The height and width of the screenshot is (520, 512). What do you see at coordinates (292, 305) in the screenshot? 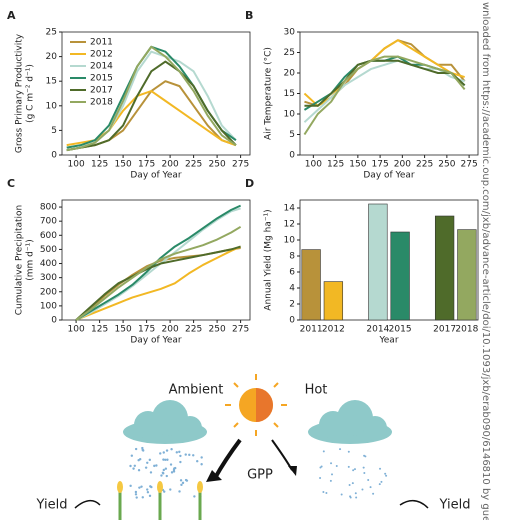
I see `y-tick-label: 2` at bounding box center [292, 305].